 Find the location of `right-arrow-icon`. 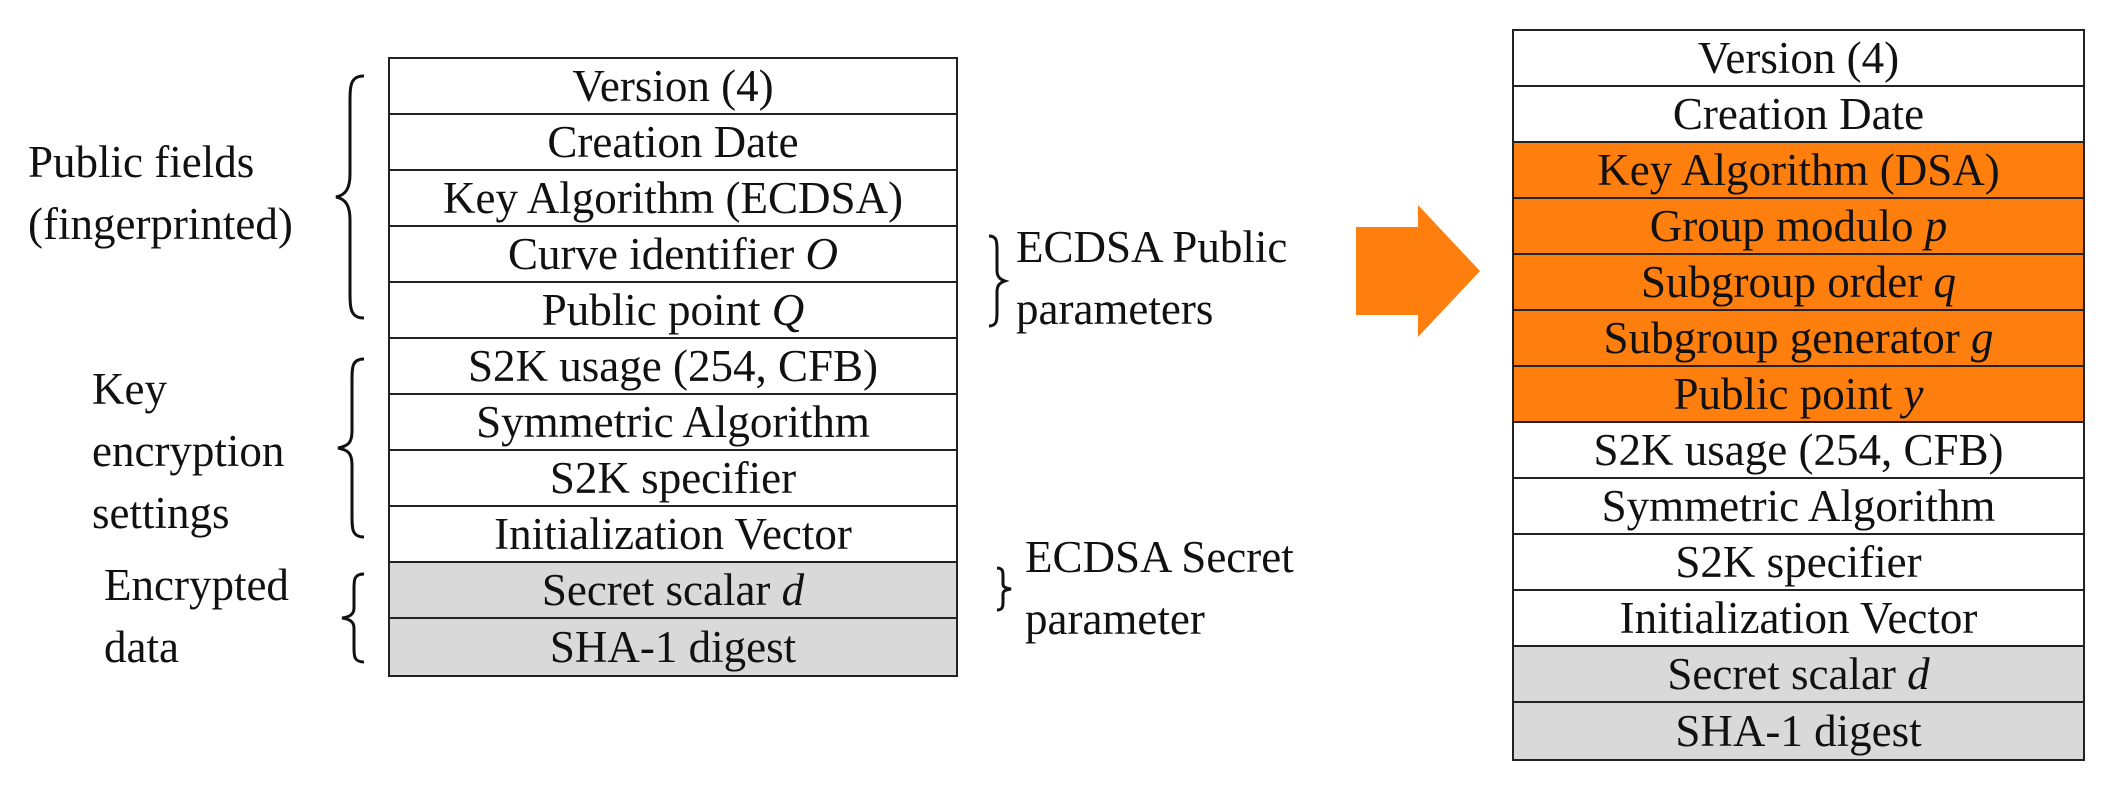

right-arrow-icon is located at coordinates (1418, 271).